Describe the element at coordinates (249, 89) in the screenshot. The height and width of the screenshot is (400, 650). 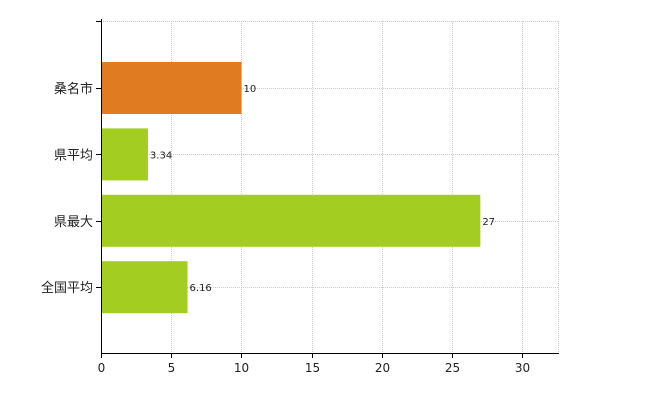
I see `data-label-0: 10` at that location.